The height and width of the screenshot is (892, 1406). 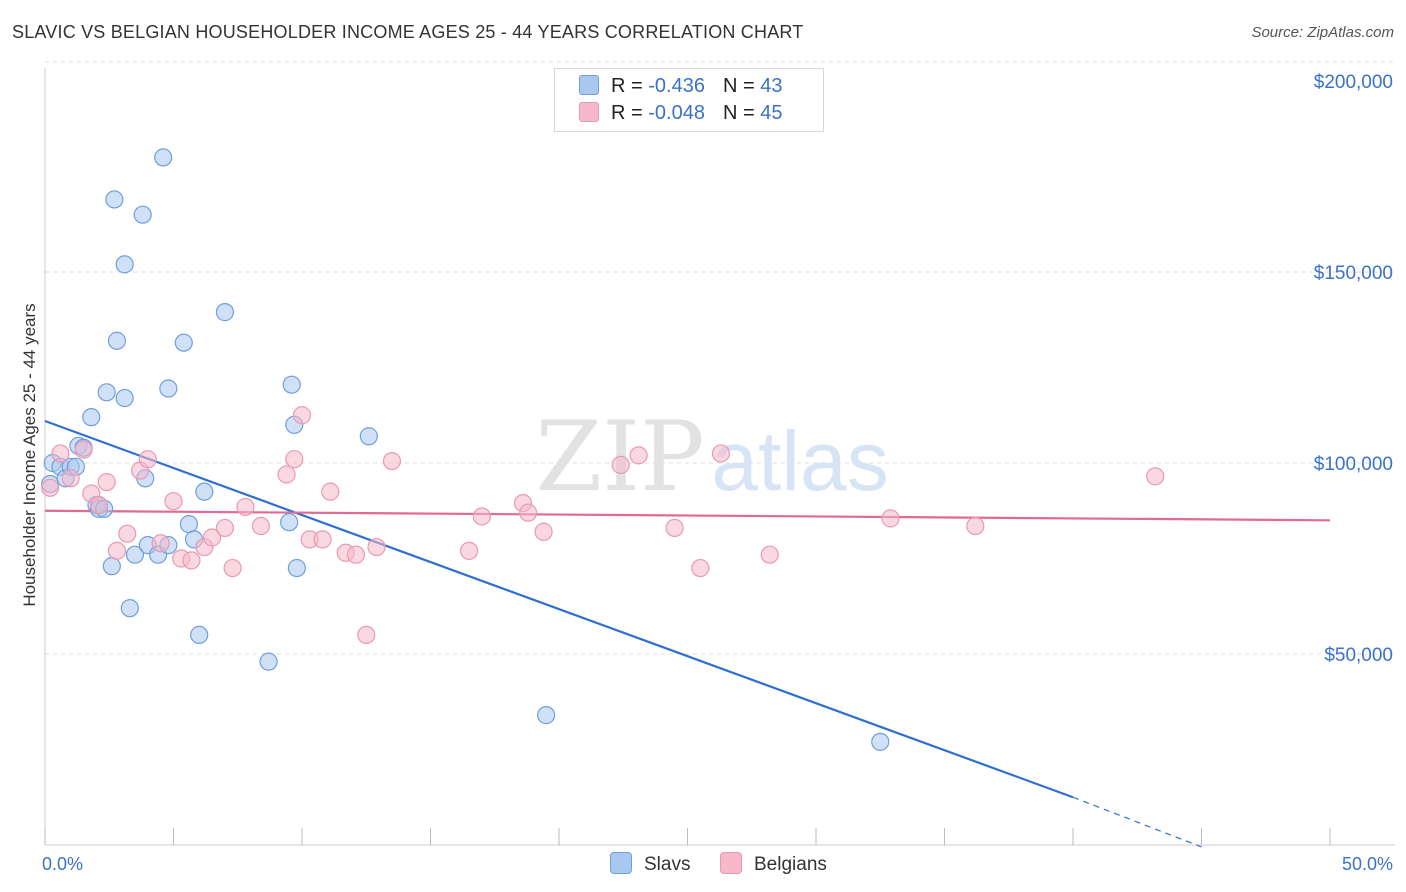 I want to click on legend-row-slavs: R = -0.436 N = 43, so click(x=680, y=88).